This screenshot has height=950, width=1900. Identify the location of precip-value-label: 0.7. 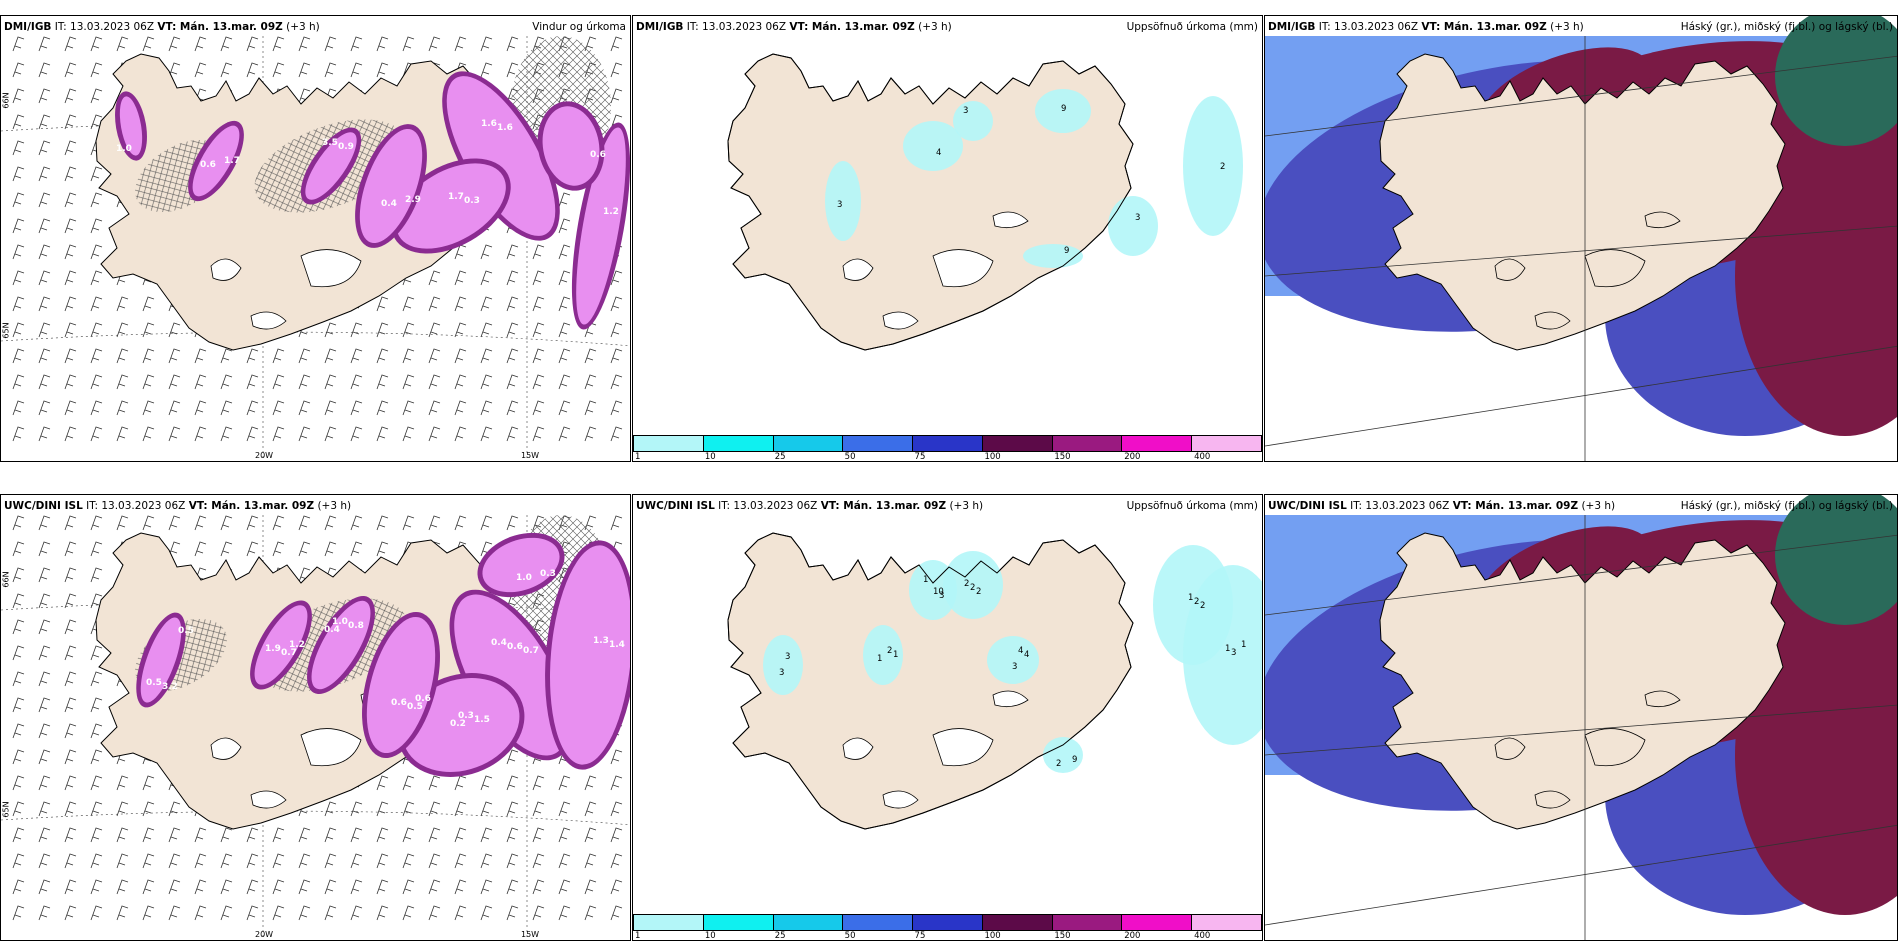
(531, 651).